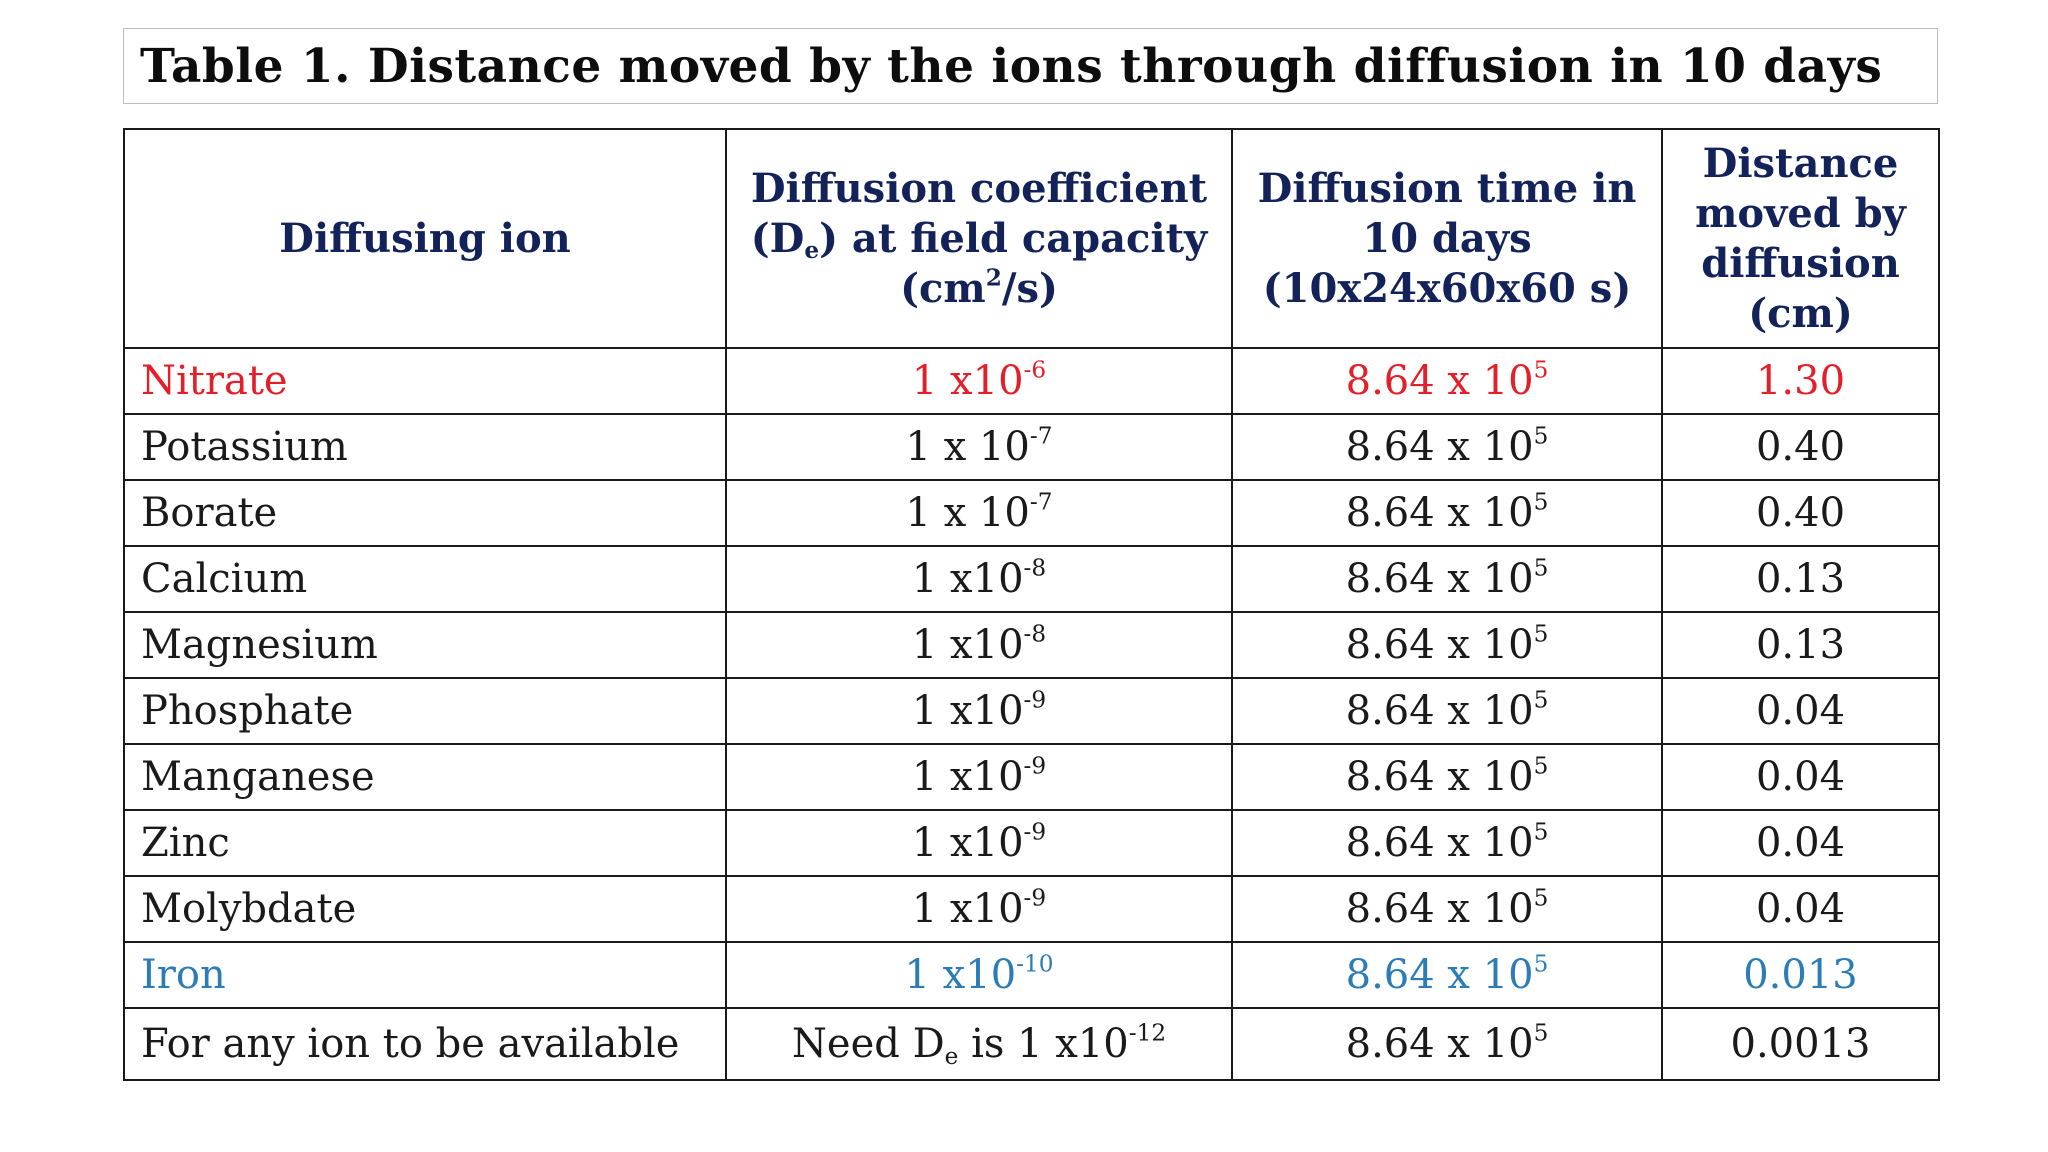 This screenshot has width=2048, height=1152. Describe the element at coordinates (425, 238) in the screenshot. I see `header-diffusing-ion: Diffusing ion` at that location.